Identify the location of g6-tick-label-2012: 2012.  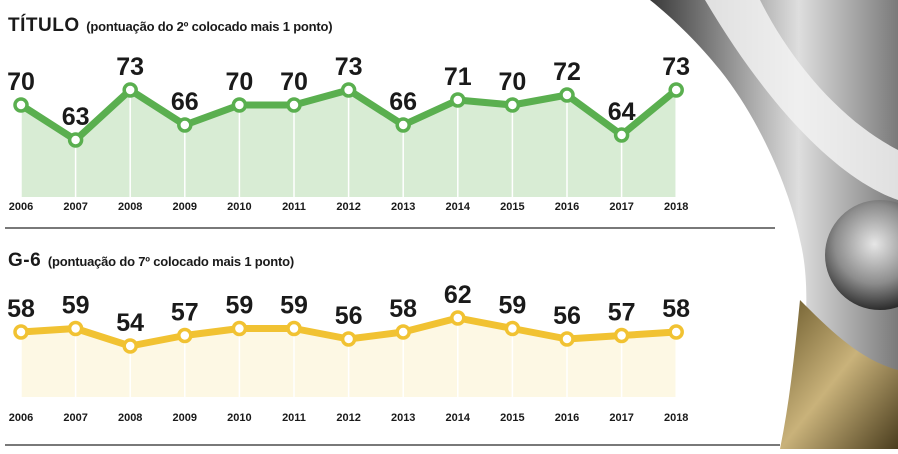
(348, 418).